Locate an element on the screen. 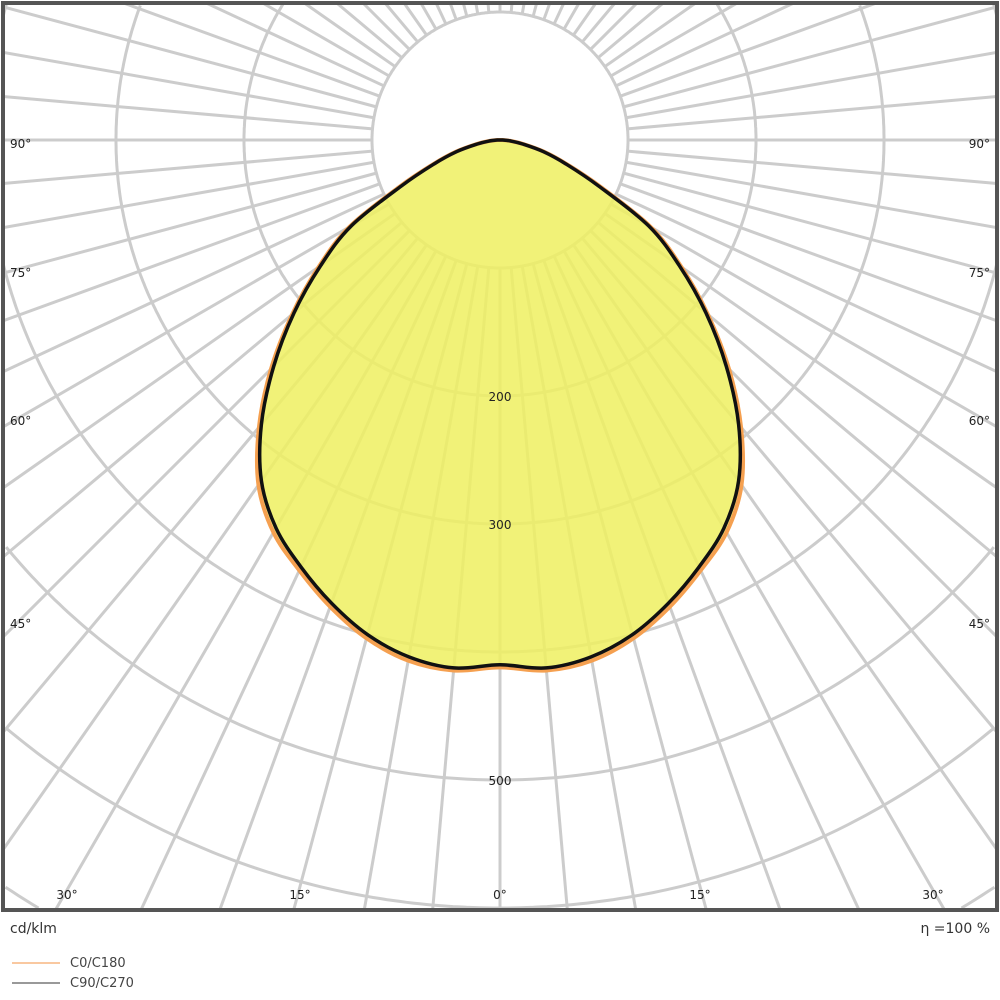  angle-label-right: 75° is located at coordinates (979, 273).